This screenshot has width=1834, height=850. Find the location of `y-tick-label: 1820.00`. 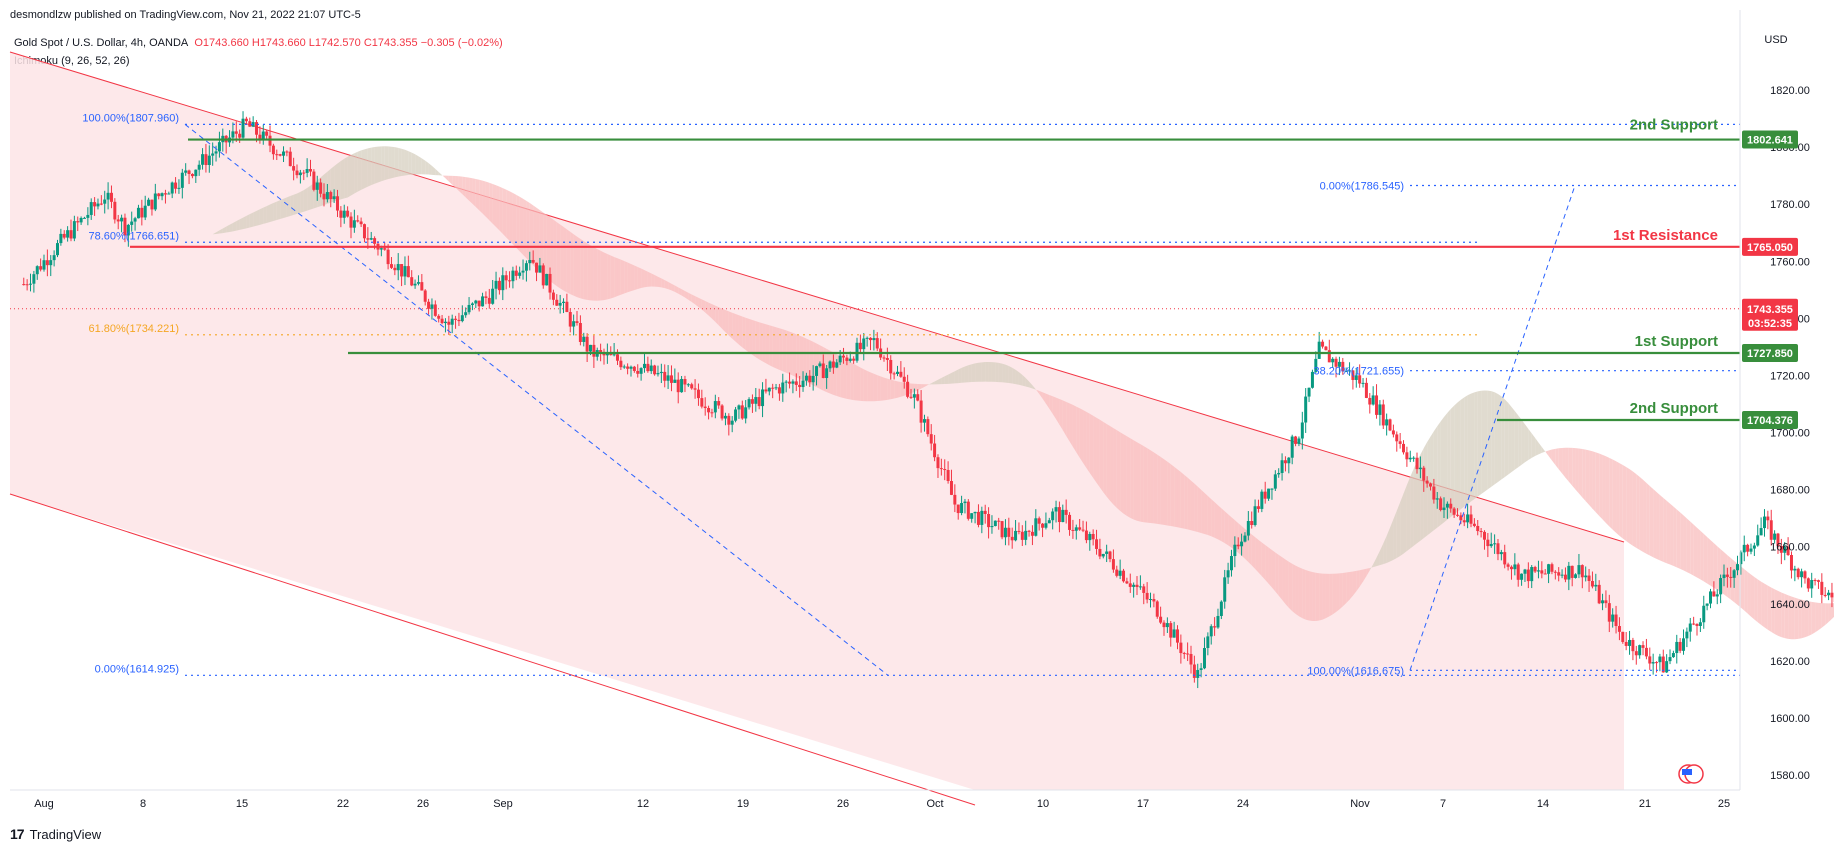

y-tick-label: 1820.00 is located at coordinates (1790, 91).